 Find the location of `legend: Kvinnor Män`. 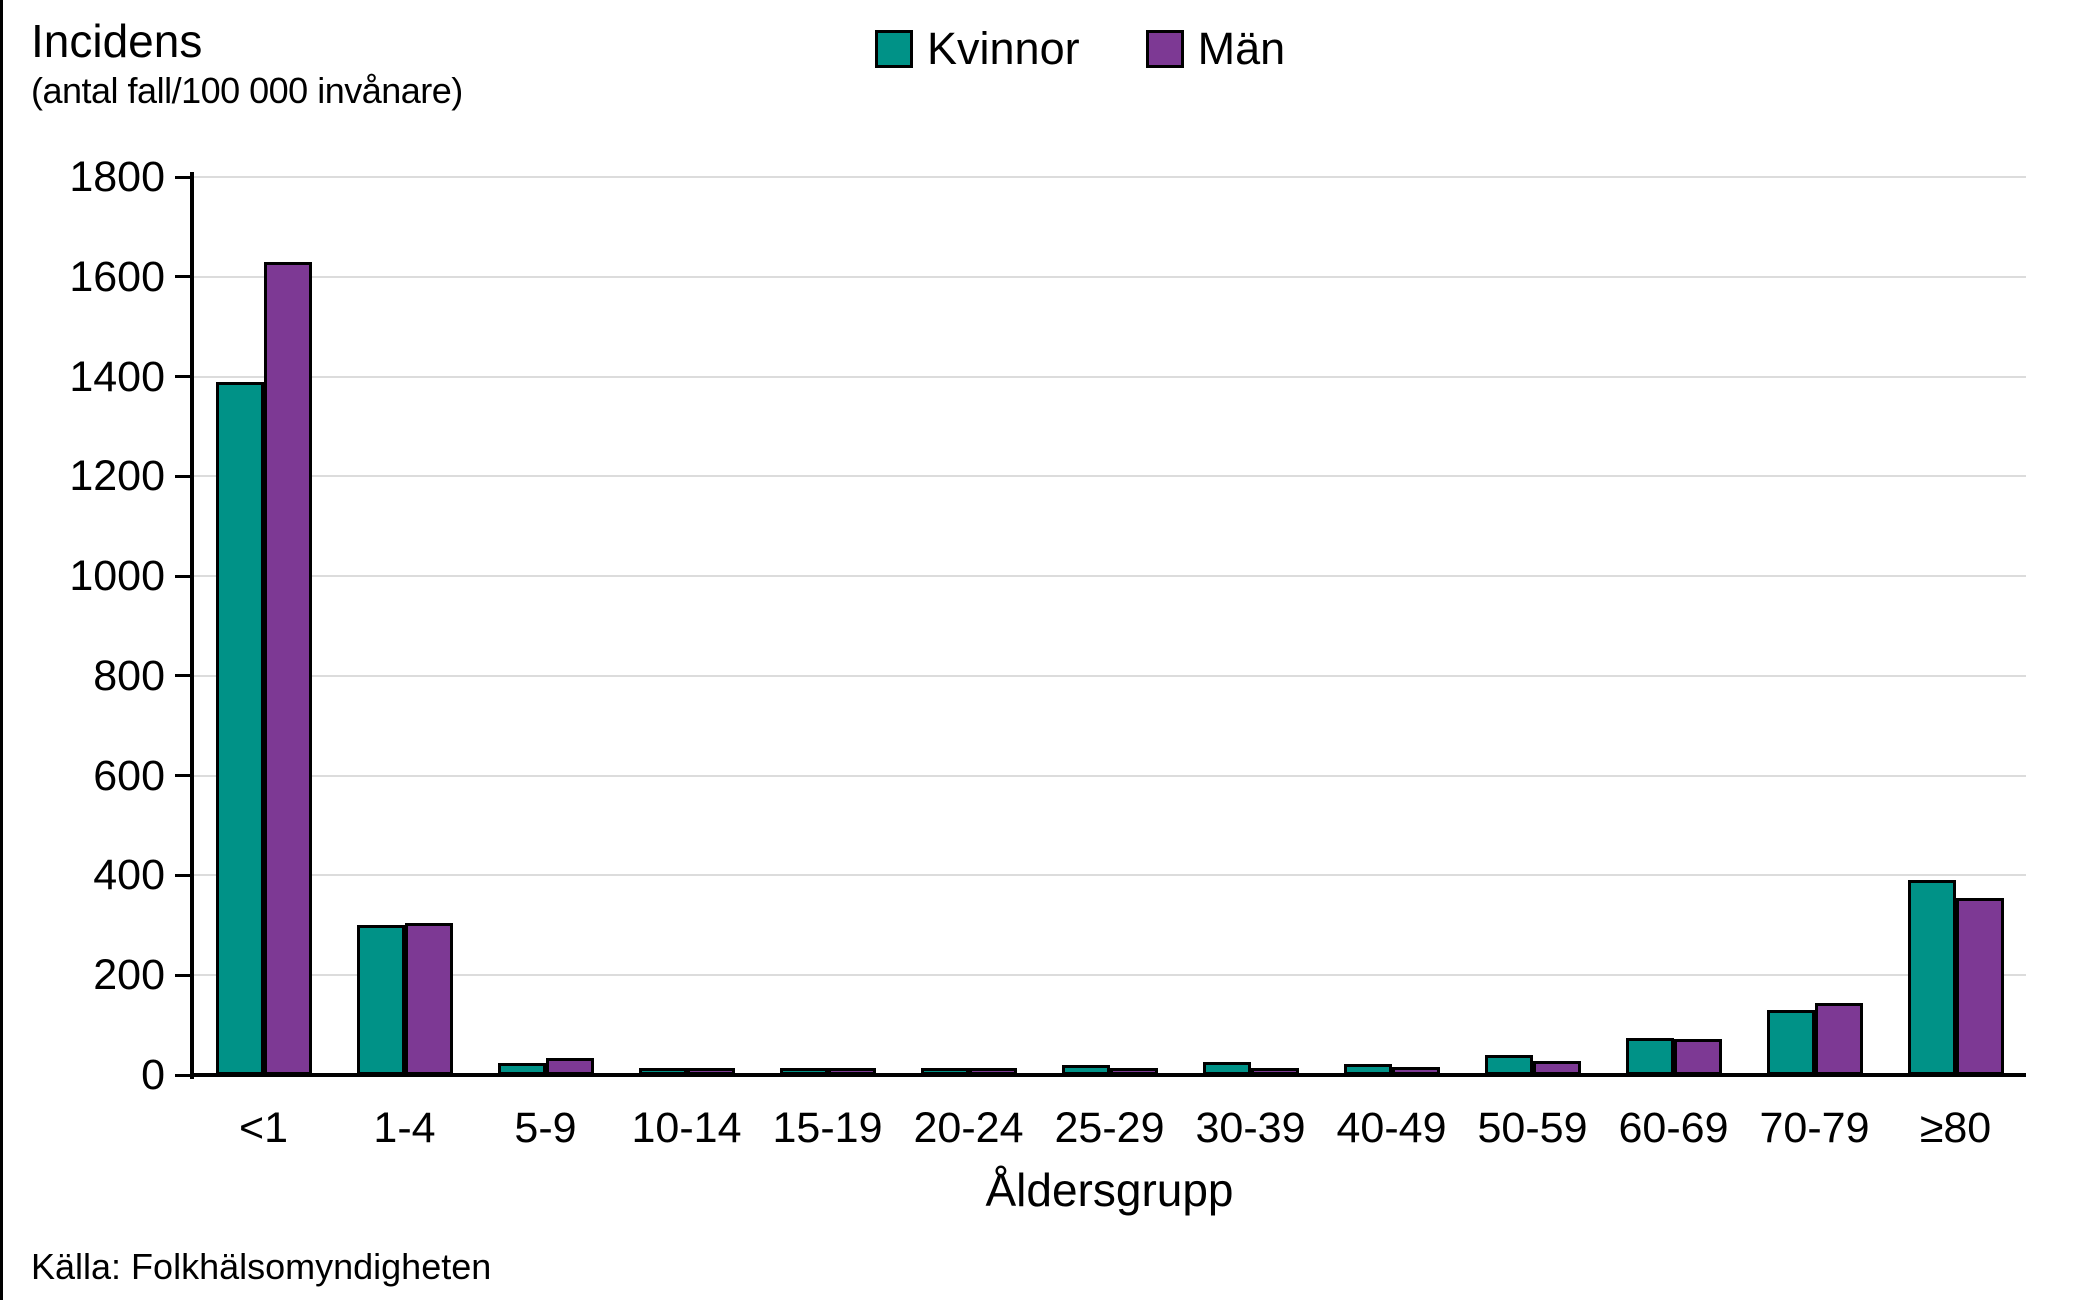

legend: Kvinnor Män is located at coordinates (1080, 49).